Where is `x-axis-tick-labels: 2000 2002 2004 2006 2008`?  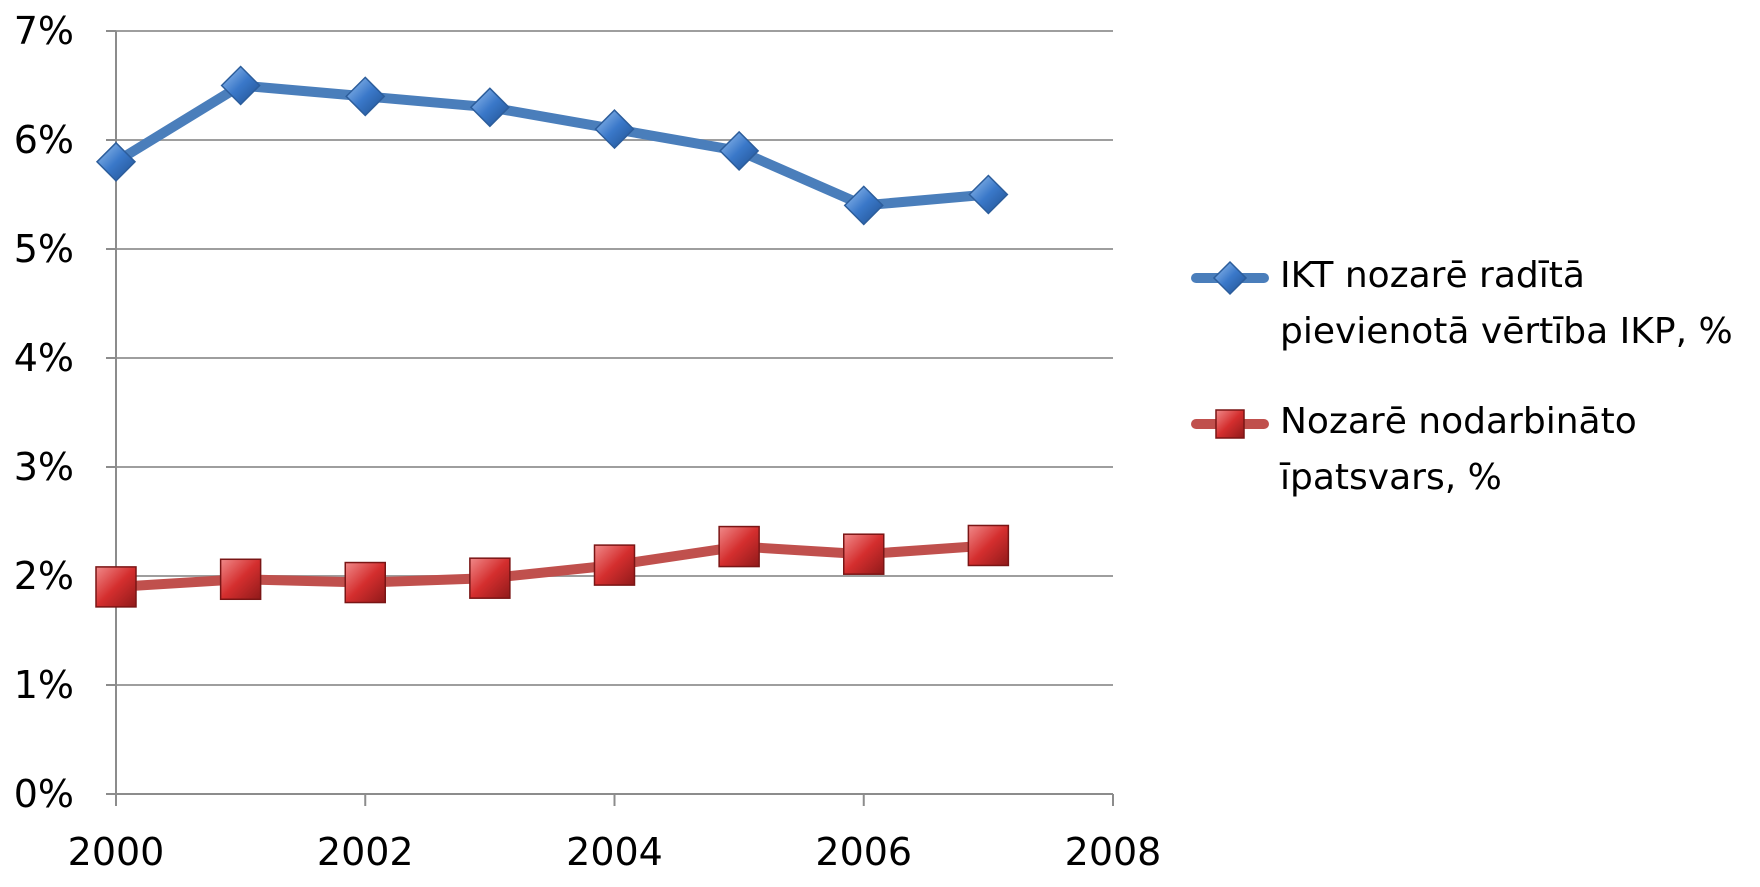
x-axis-tick-labels: 2000 2002 2004 2006 2008 is located at coordinates (615, 852).